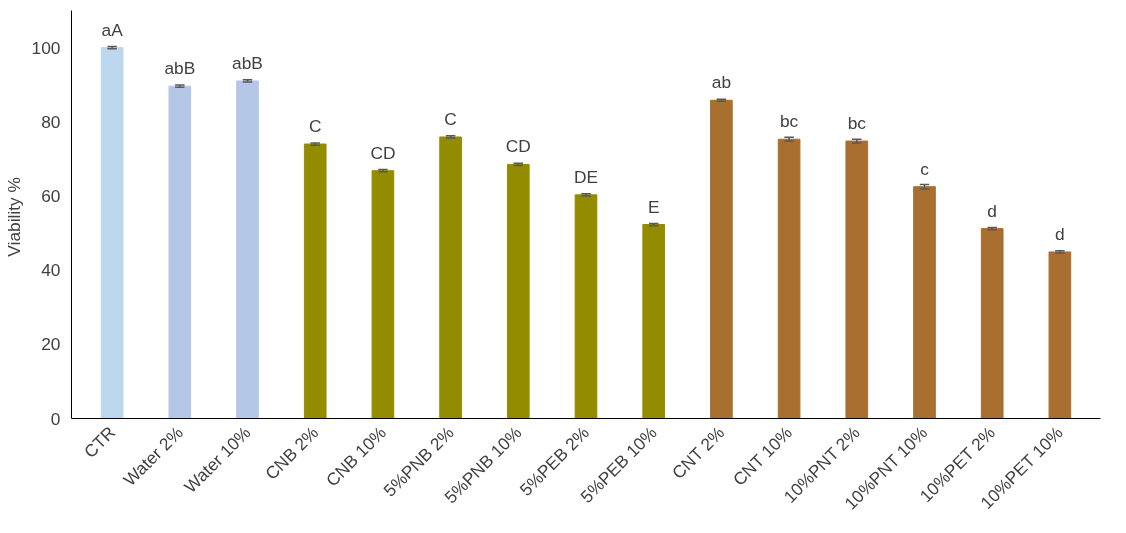 This screenshot has height=533, width=1126. Describe the element at coordinates (586, 176) in the screenshot. I see `annotation: DE` at that location.